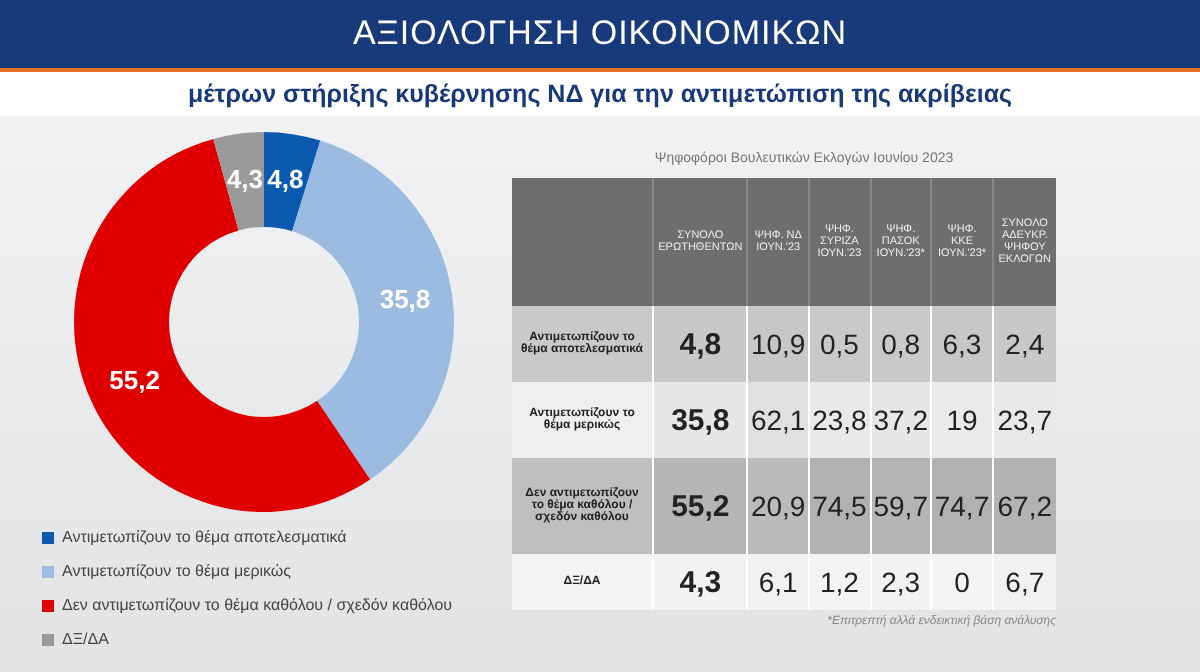 The width and height of the screenshot is (1200, 672). I want to click on data-label: 74,7, so click(962, 506).